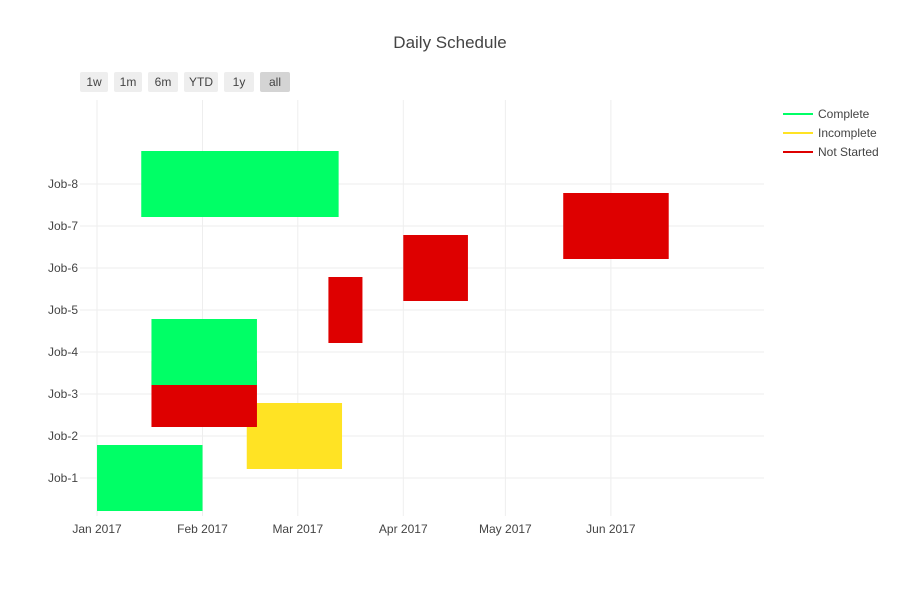 This screenshot has height=600, width=900. I want to click on legend-label: Complete, so click(844, 114).